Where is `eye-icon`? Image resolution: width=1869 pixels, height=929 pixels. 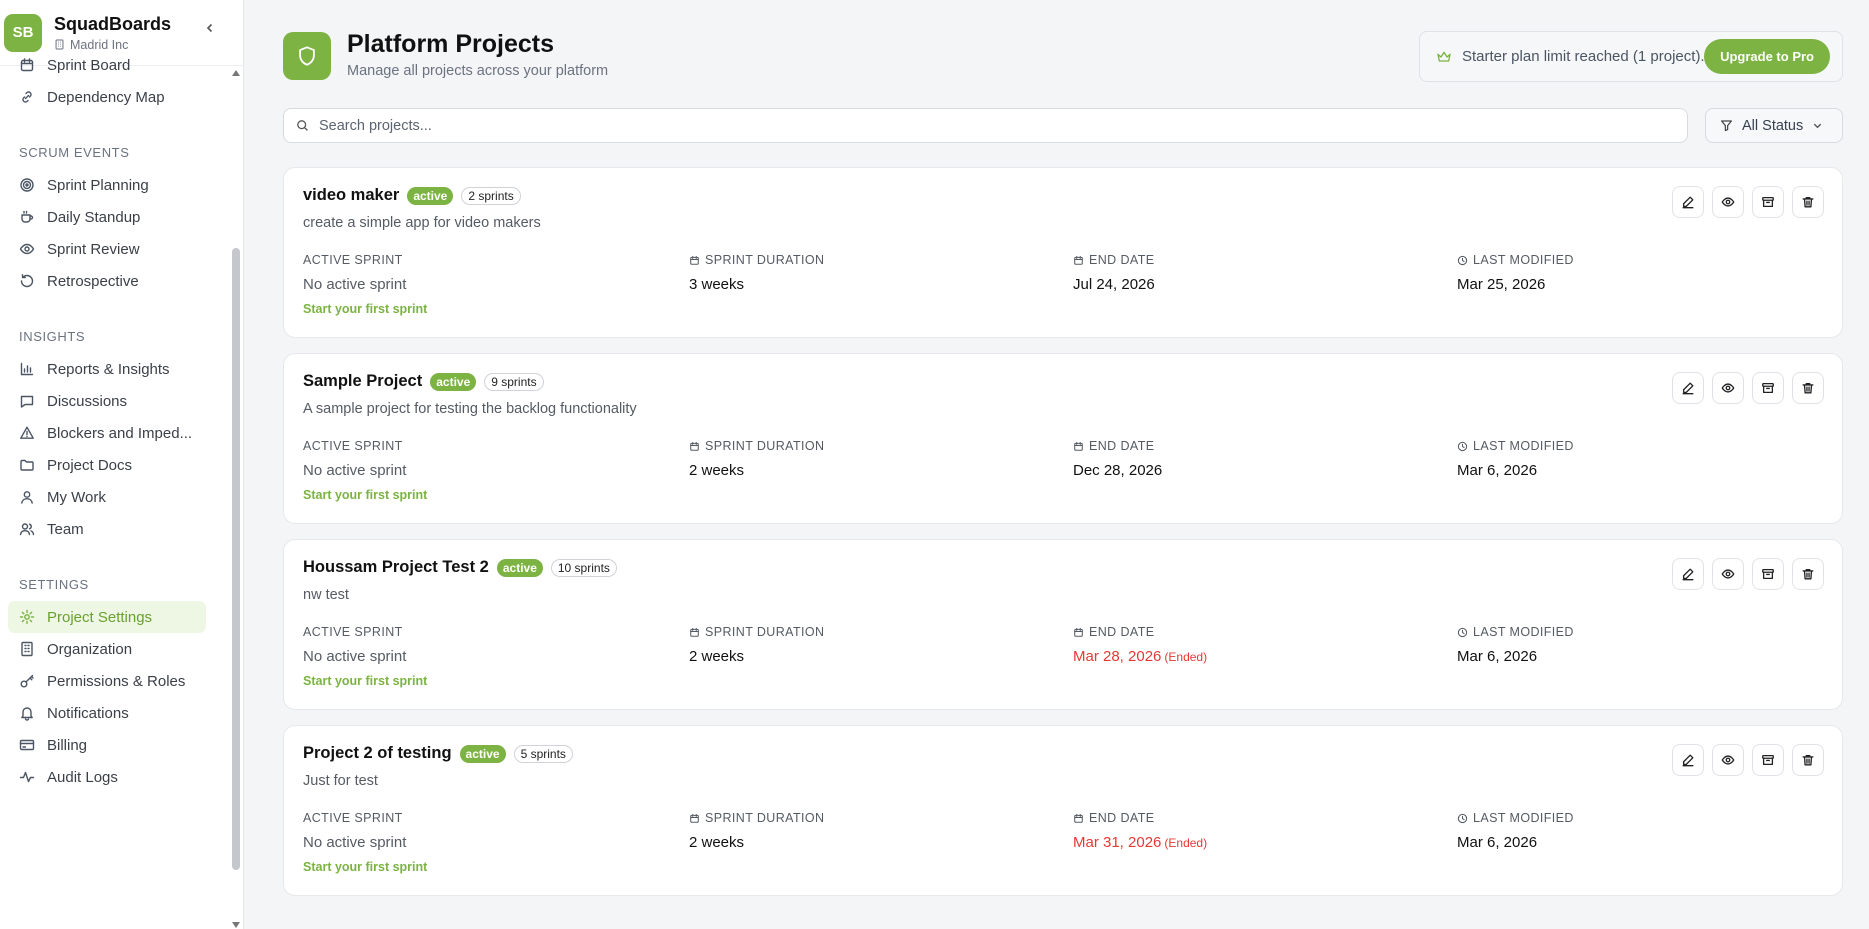
eye-icon is located at coordinates (27, 249).